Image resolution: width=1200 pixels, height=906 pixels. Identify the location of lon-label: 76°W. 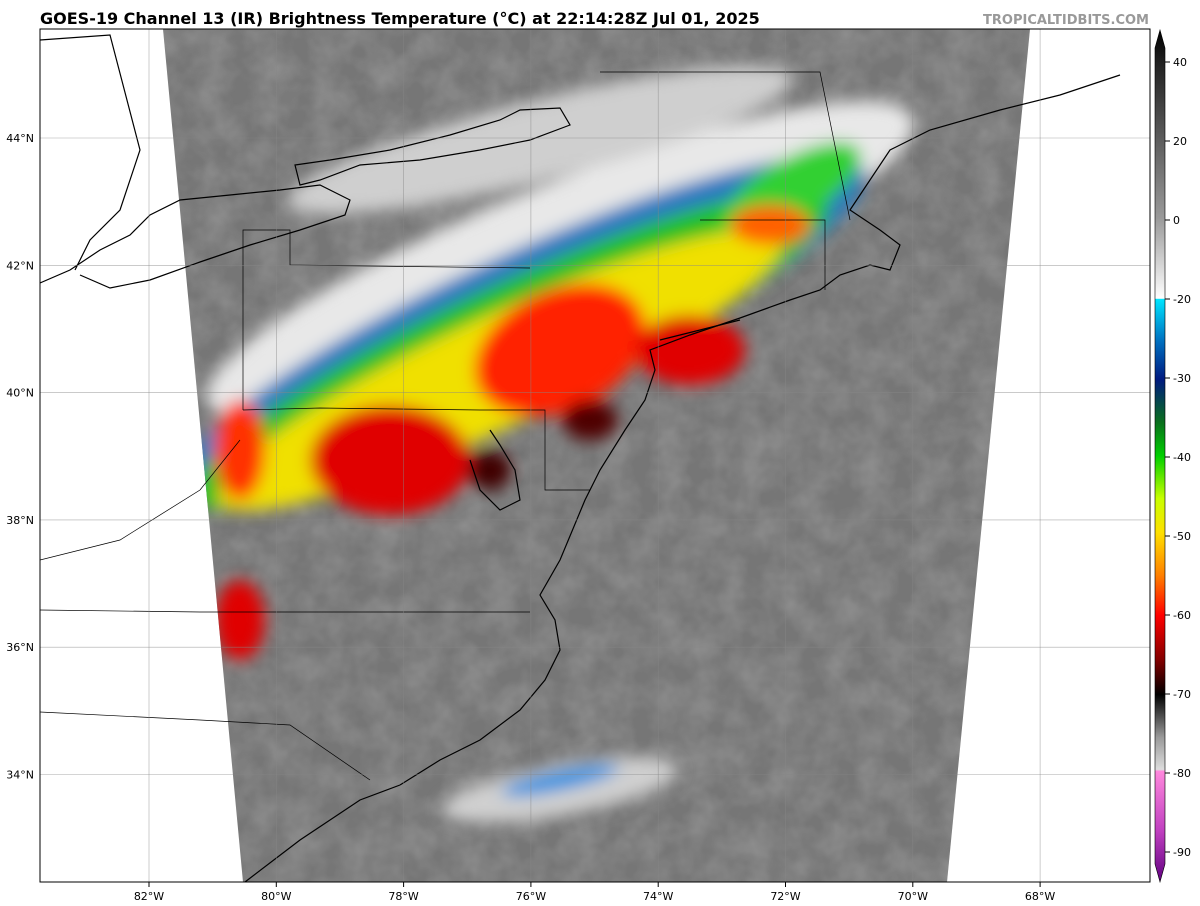
(531, 896).